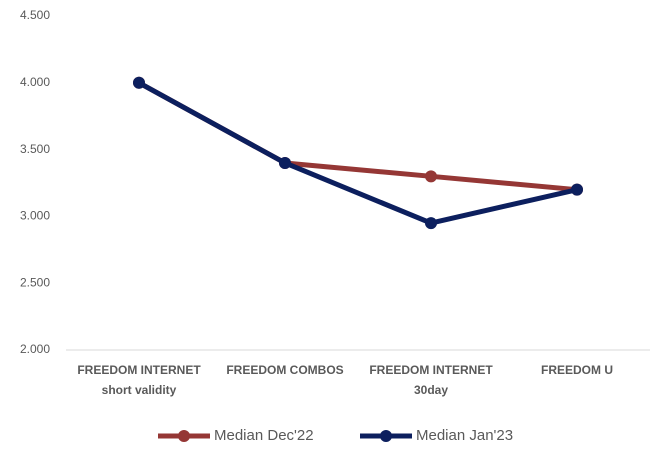 This screenshot has width=654, height=451. What do you see at coordinates (35, 149) in the screenshot?
I see `y-tick-label: 3.500` at bounding box center [35, 149].